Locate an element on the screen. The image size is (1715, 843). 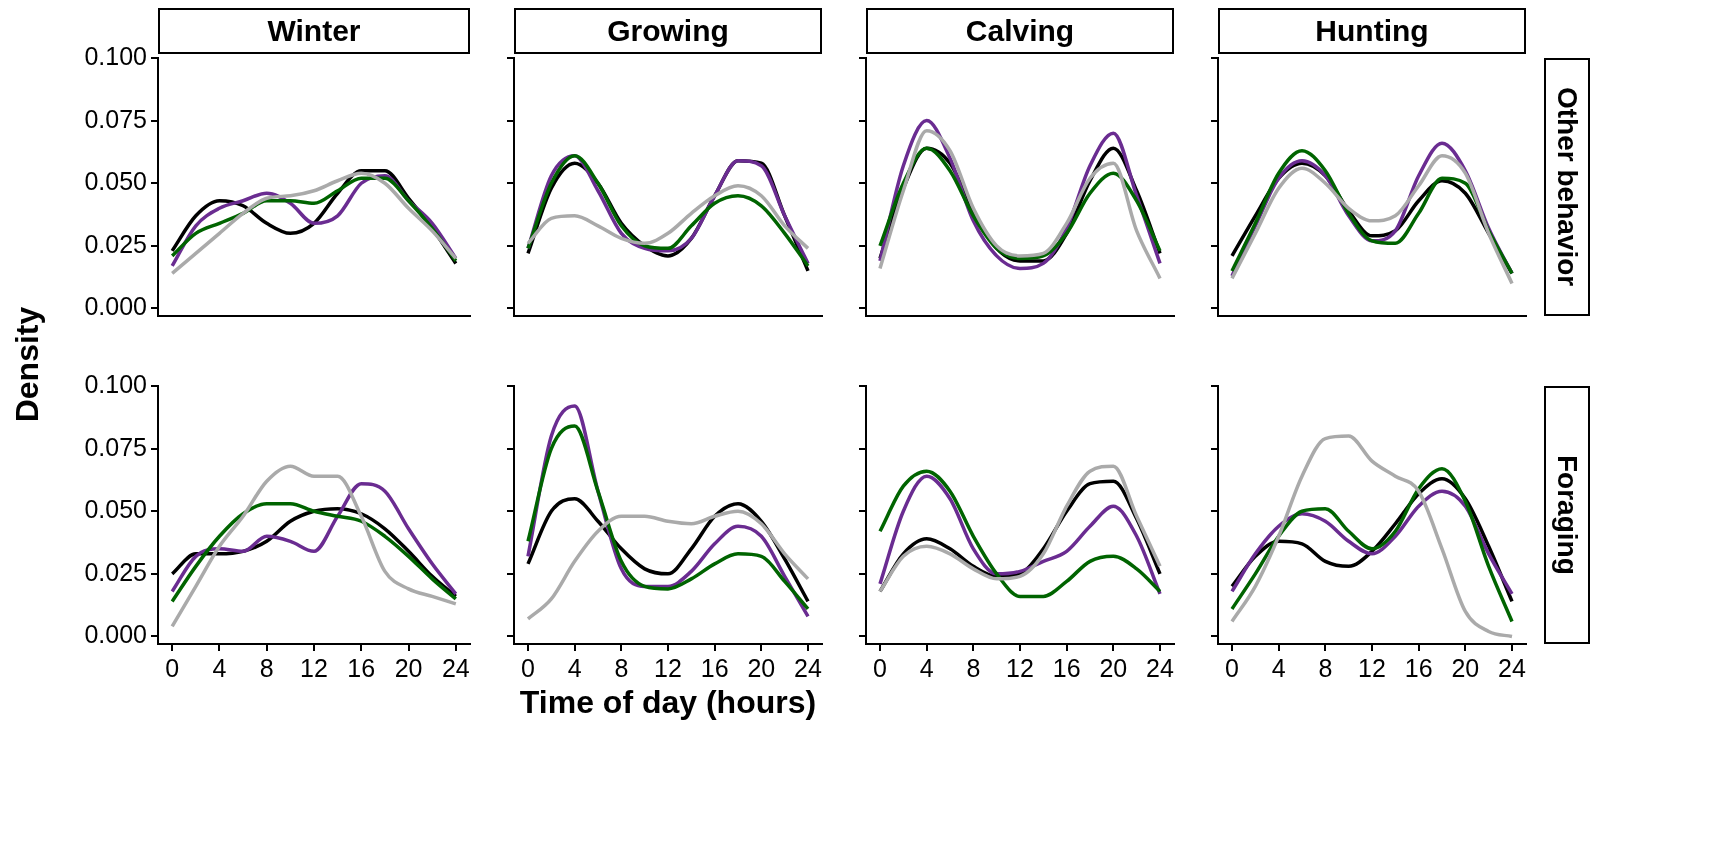
text: Foraging is located at coordinates (1567, 515).